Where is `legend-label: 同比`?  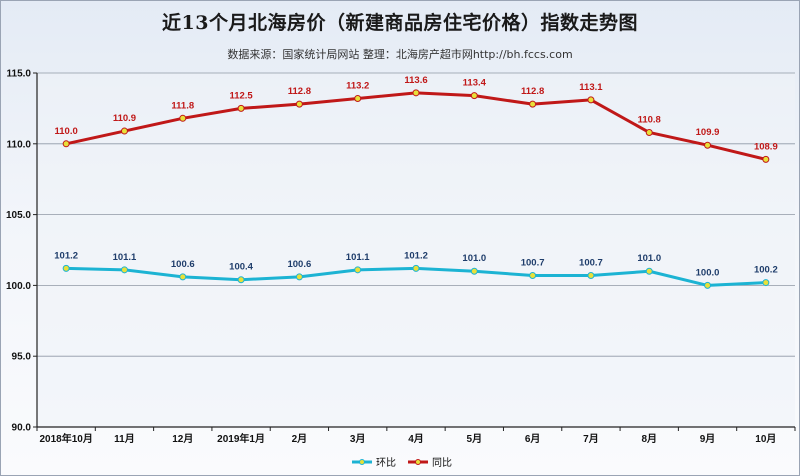
legend-label: 同比 is located at coordinates (442, 463).